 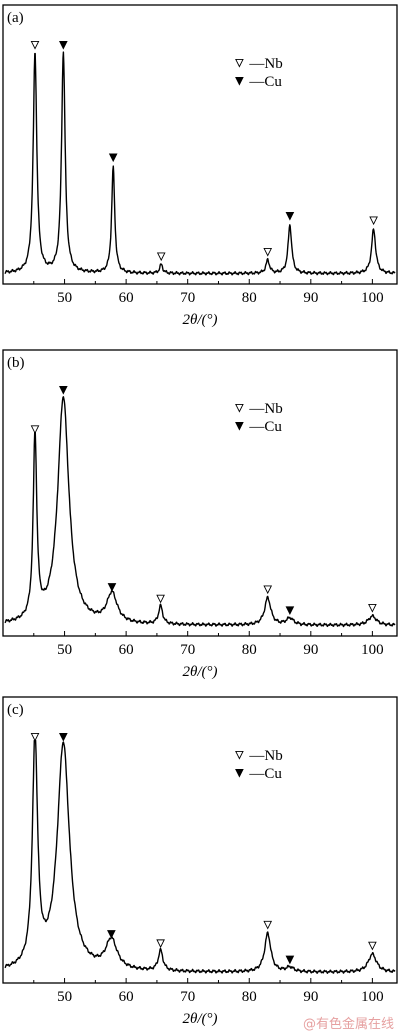 I want to click on panel-label: (c), so click(x=15, y=710).